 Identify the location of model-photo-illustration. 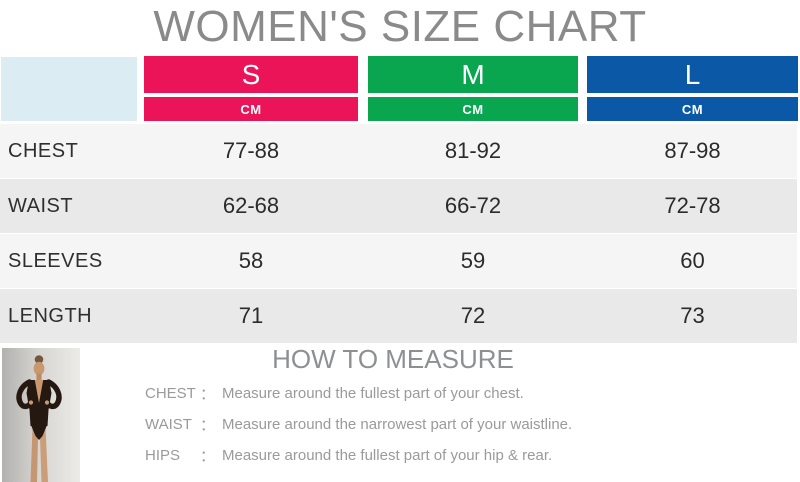
(41, 415).